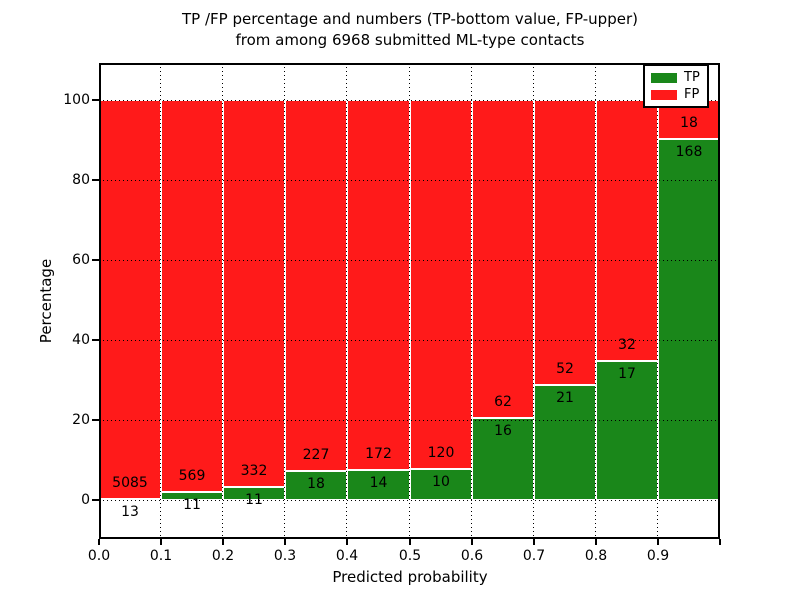  I want to click on bar-label-tp: 17, so click(627, 374).